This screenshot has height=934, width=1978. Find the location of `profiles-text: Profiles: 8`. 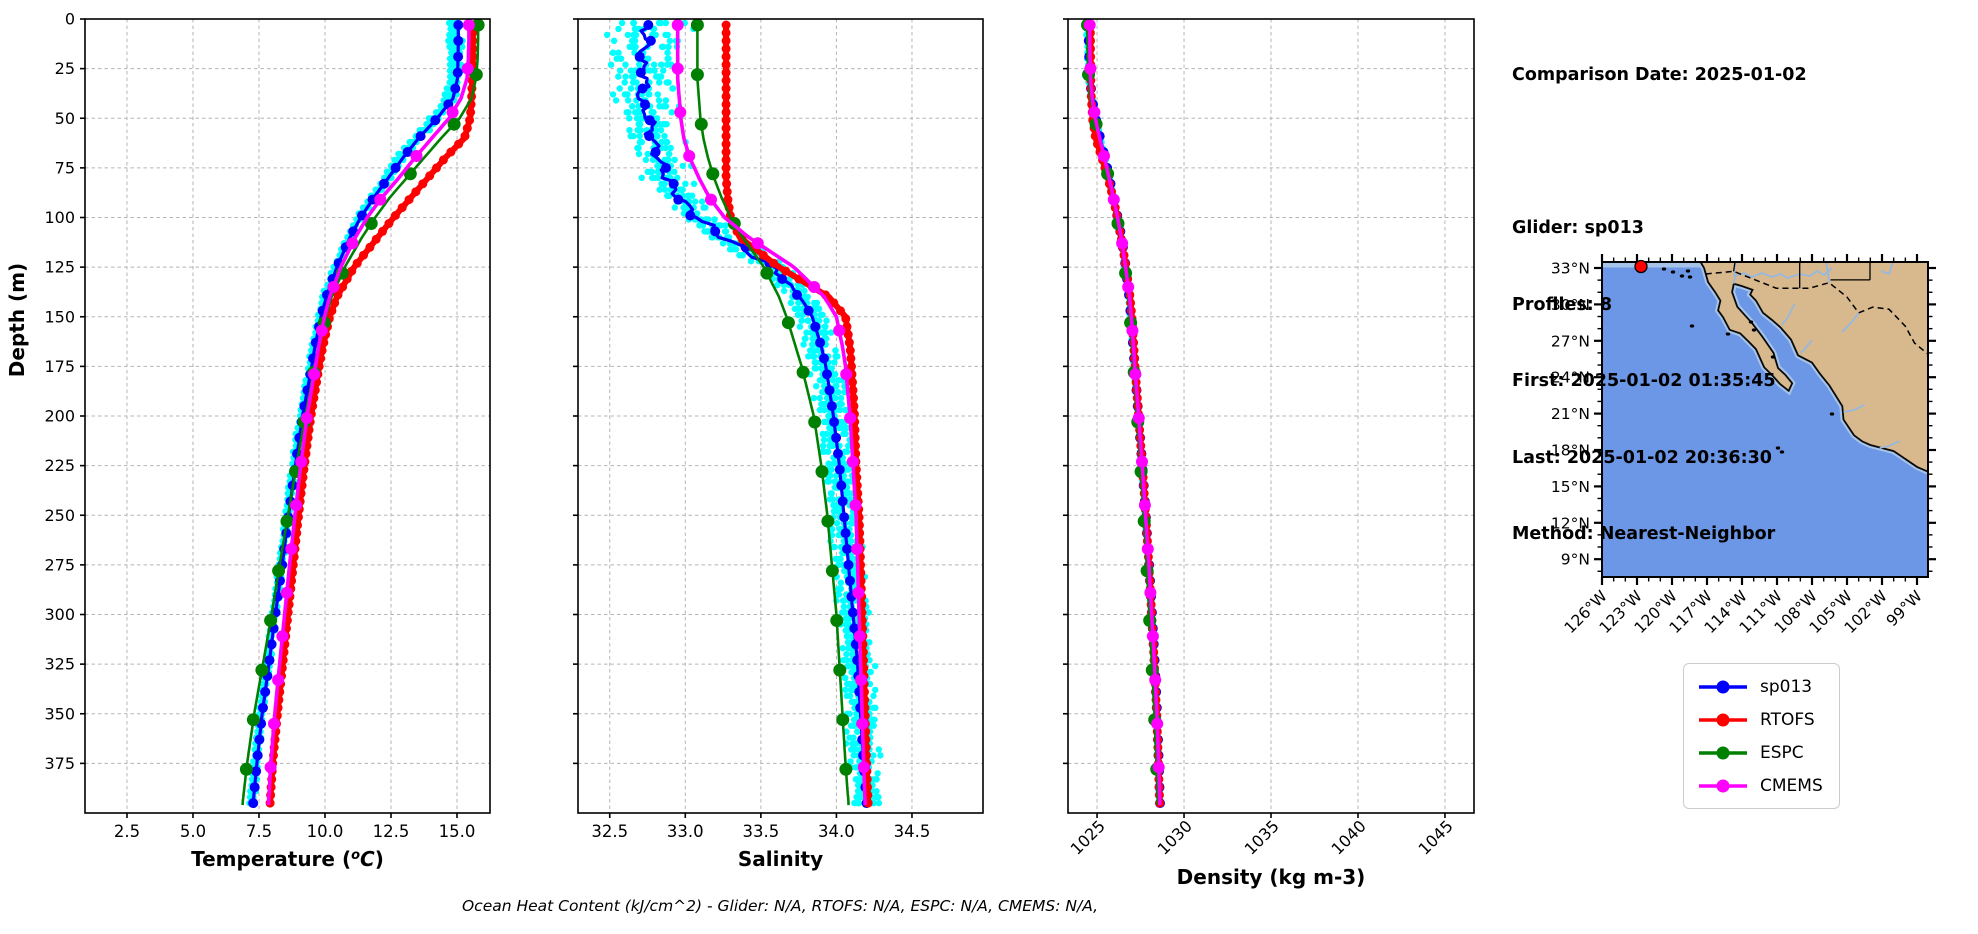

profiles-text: Profiles: 8 is located at coordinates (1562, 304).